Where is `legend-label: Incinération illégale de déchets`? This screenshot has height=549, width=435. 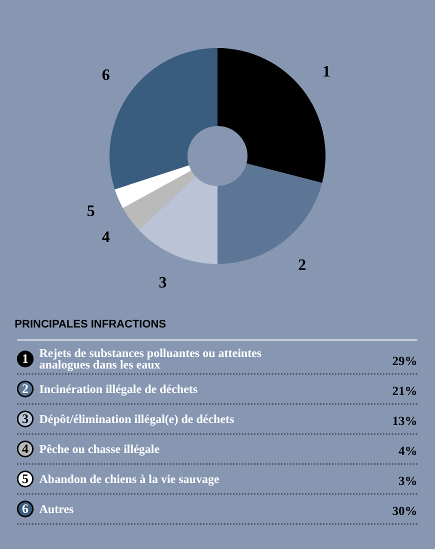 legend-label: Incinération illégale de déchets is located at coordinates (118, 389).